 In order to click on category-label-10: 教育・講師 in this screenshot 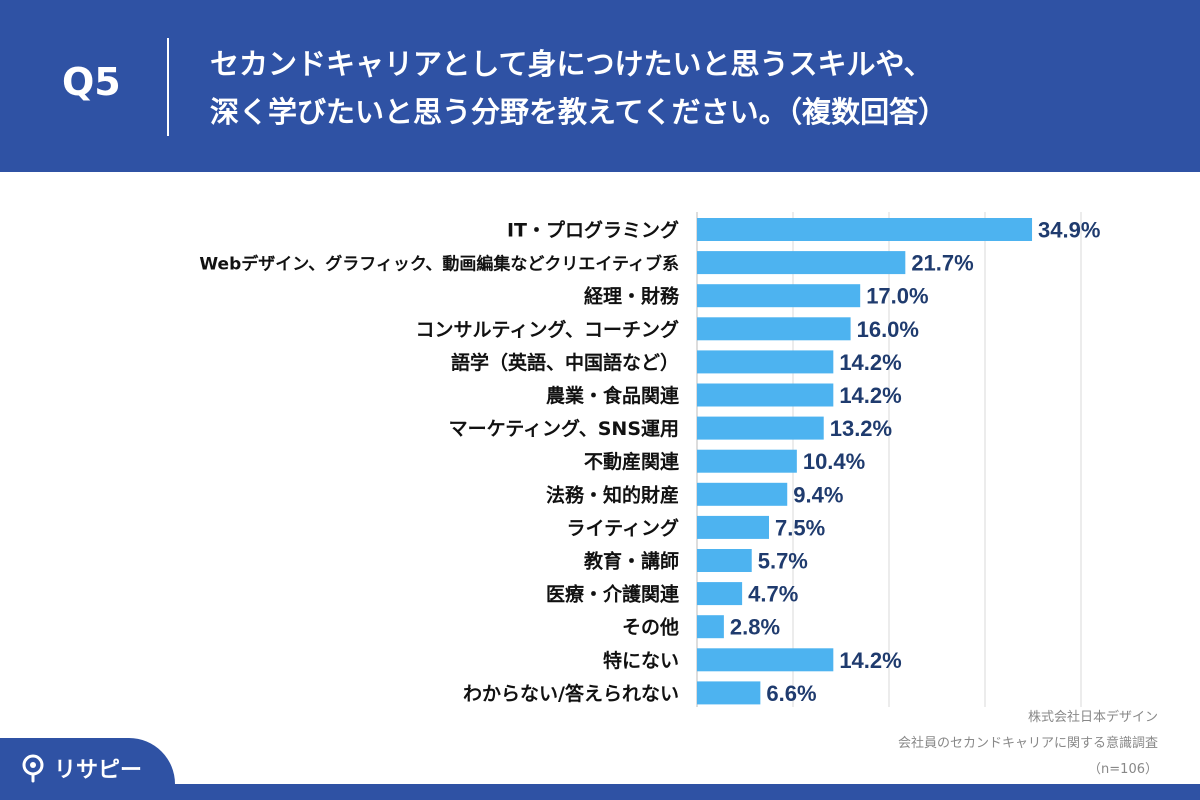, I will do `click(631, 561)`.